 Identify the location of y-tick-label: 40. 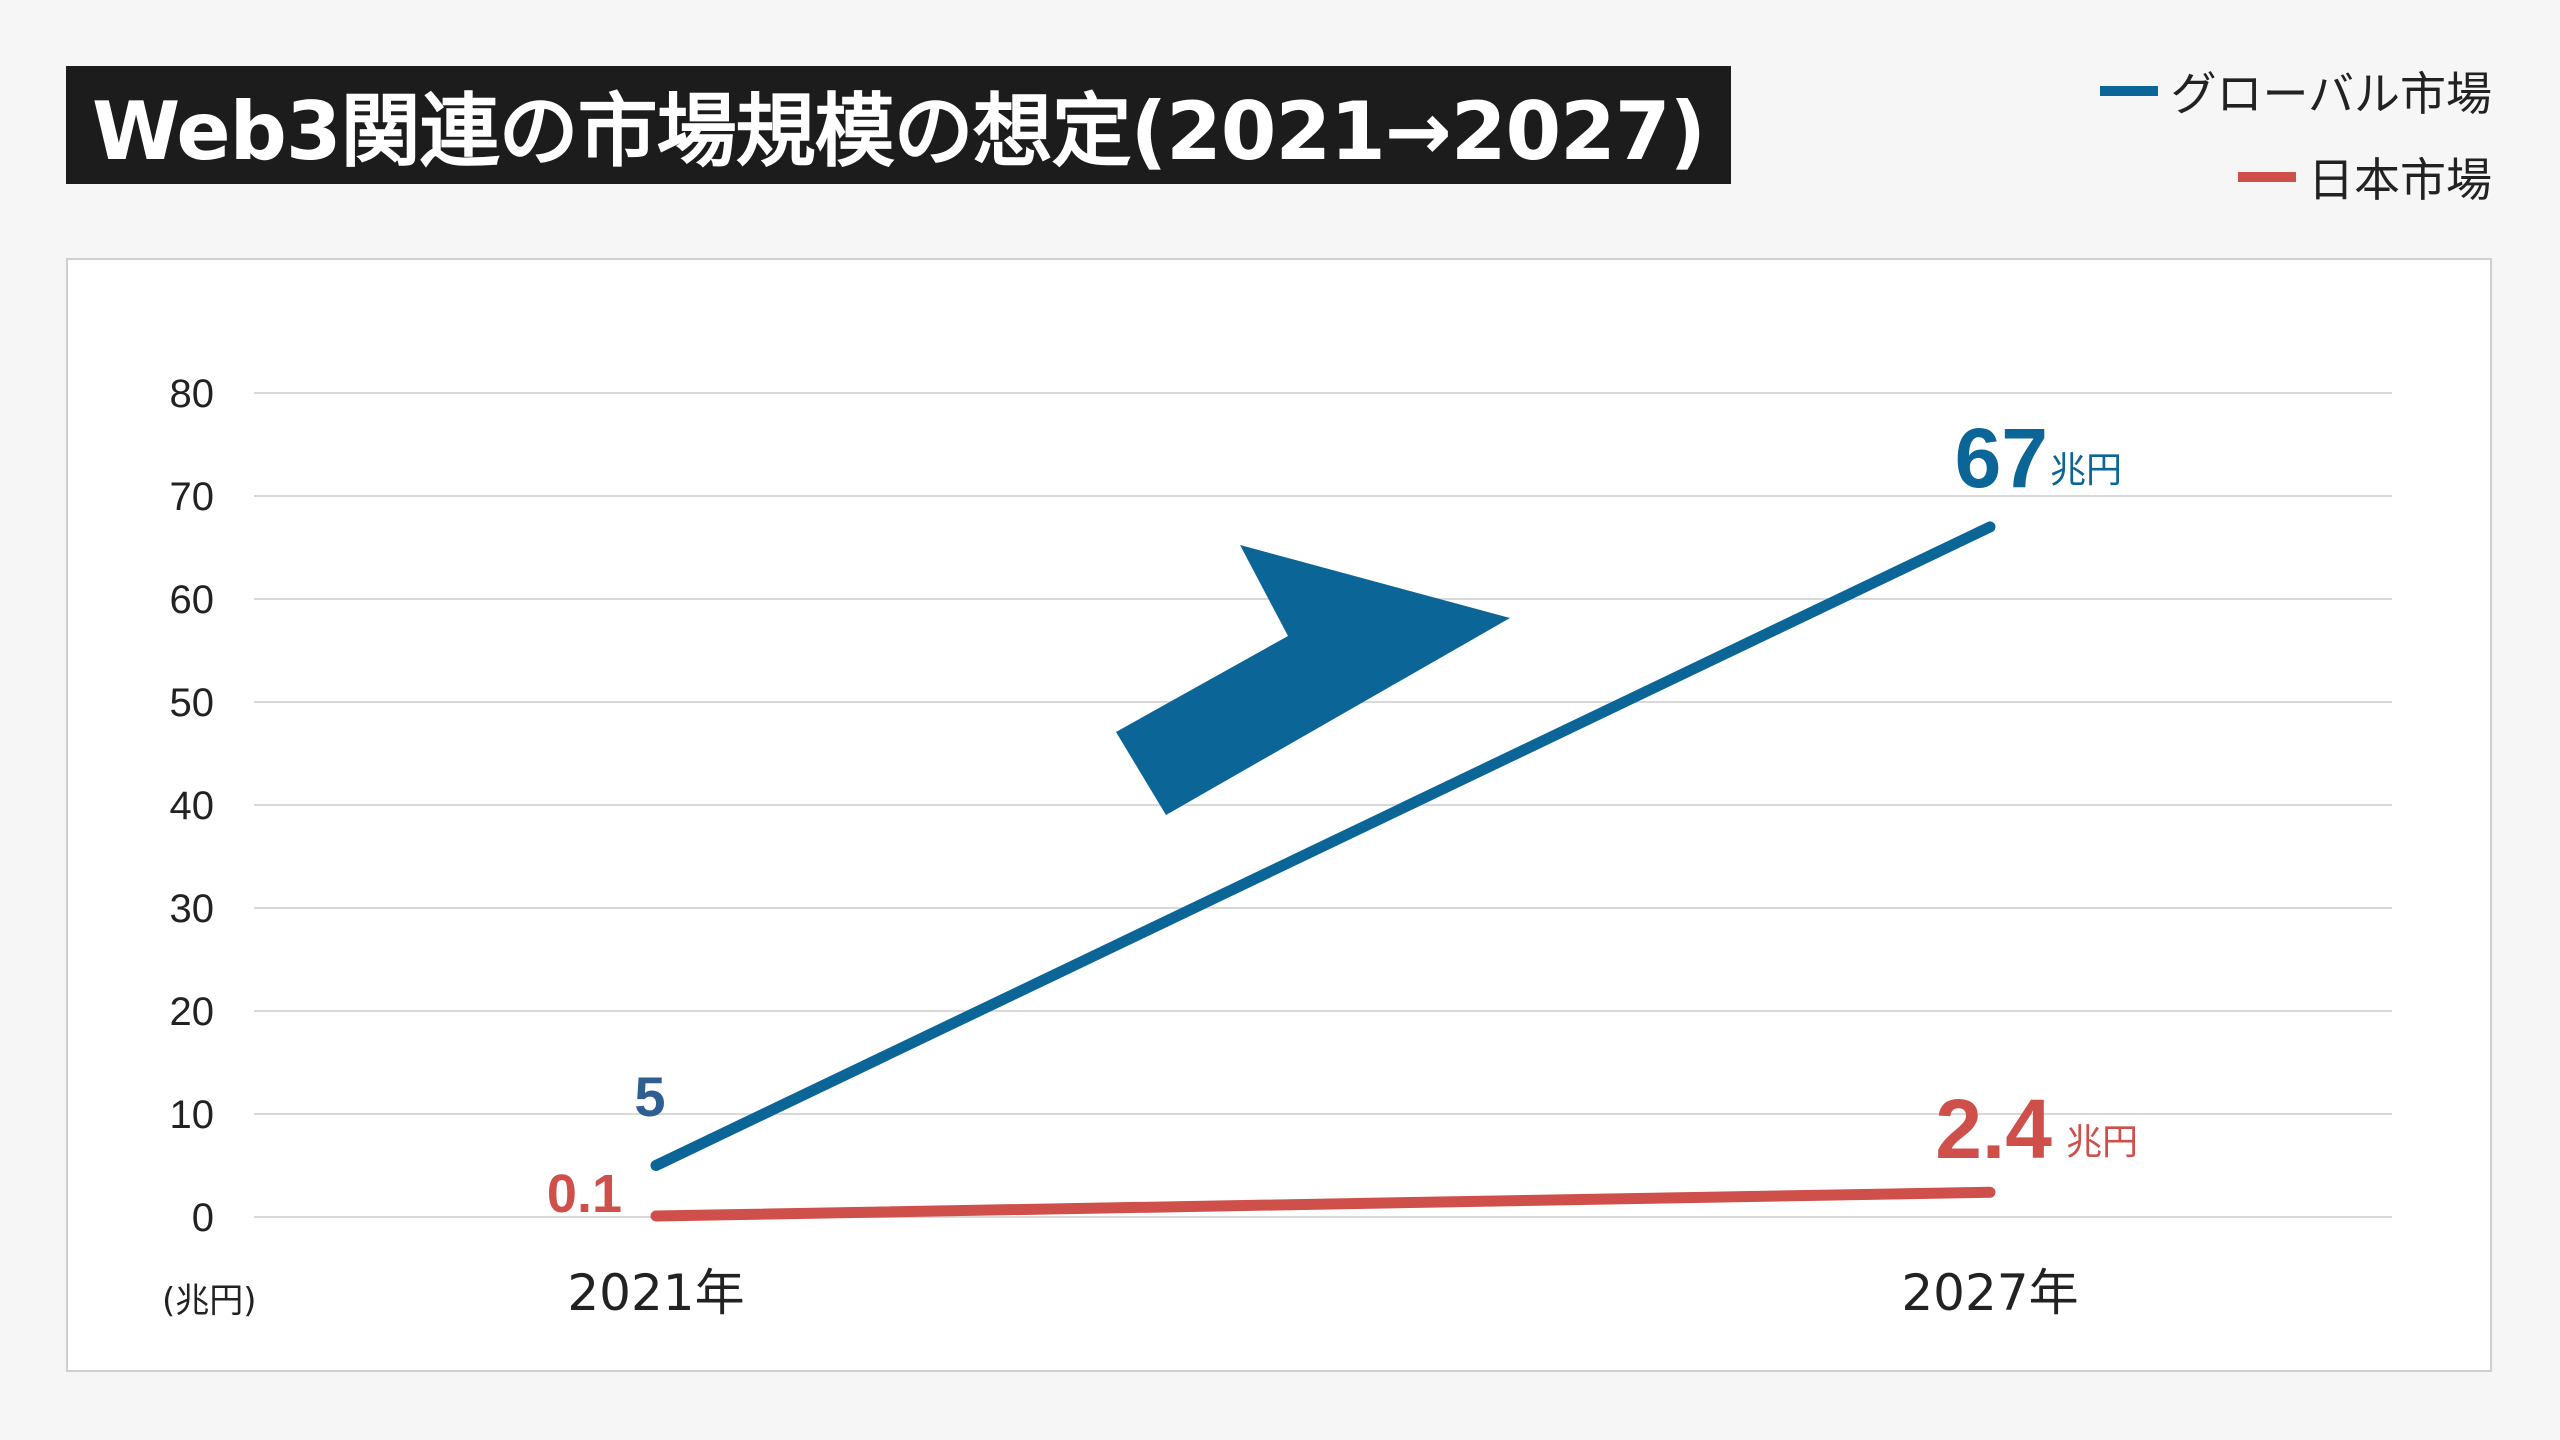
(192, 806).